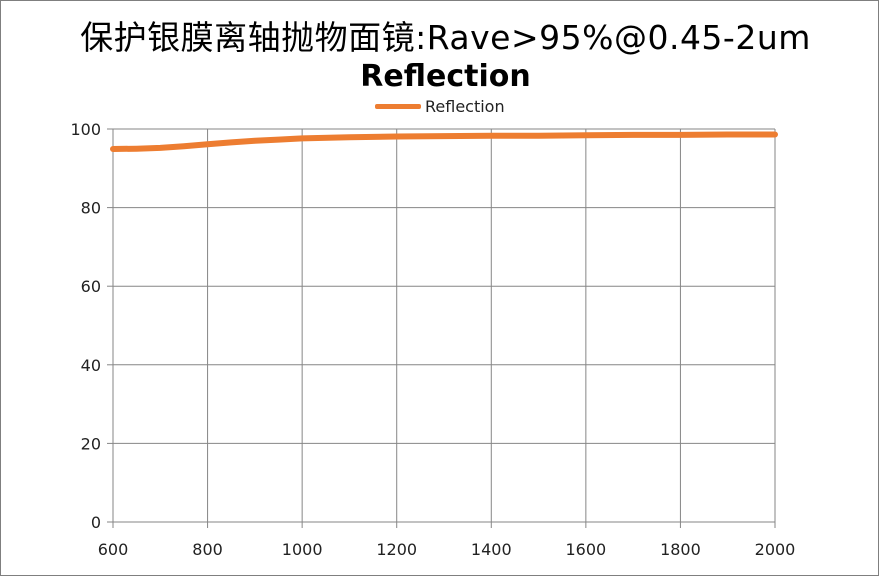 This screenshot has height=576, width=879. I want to click on y-tick-label: 80, so click(91, 208).